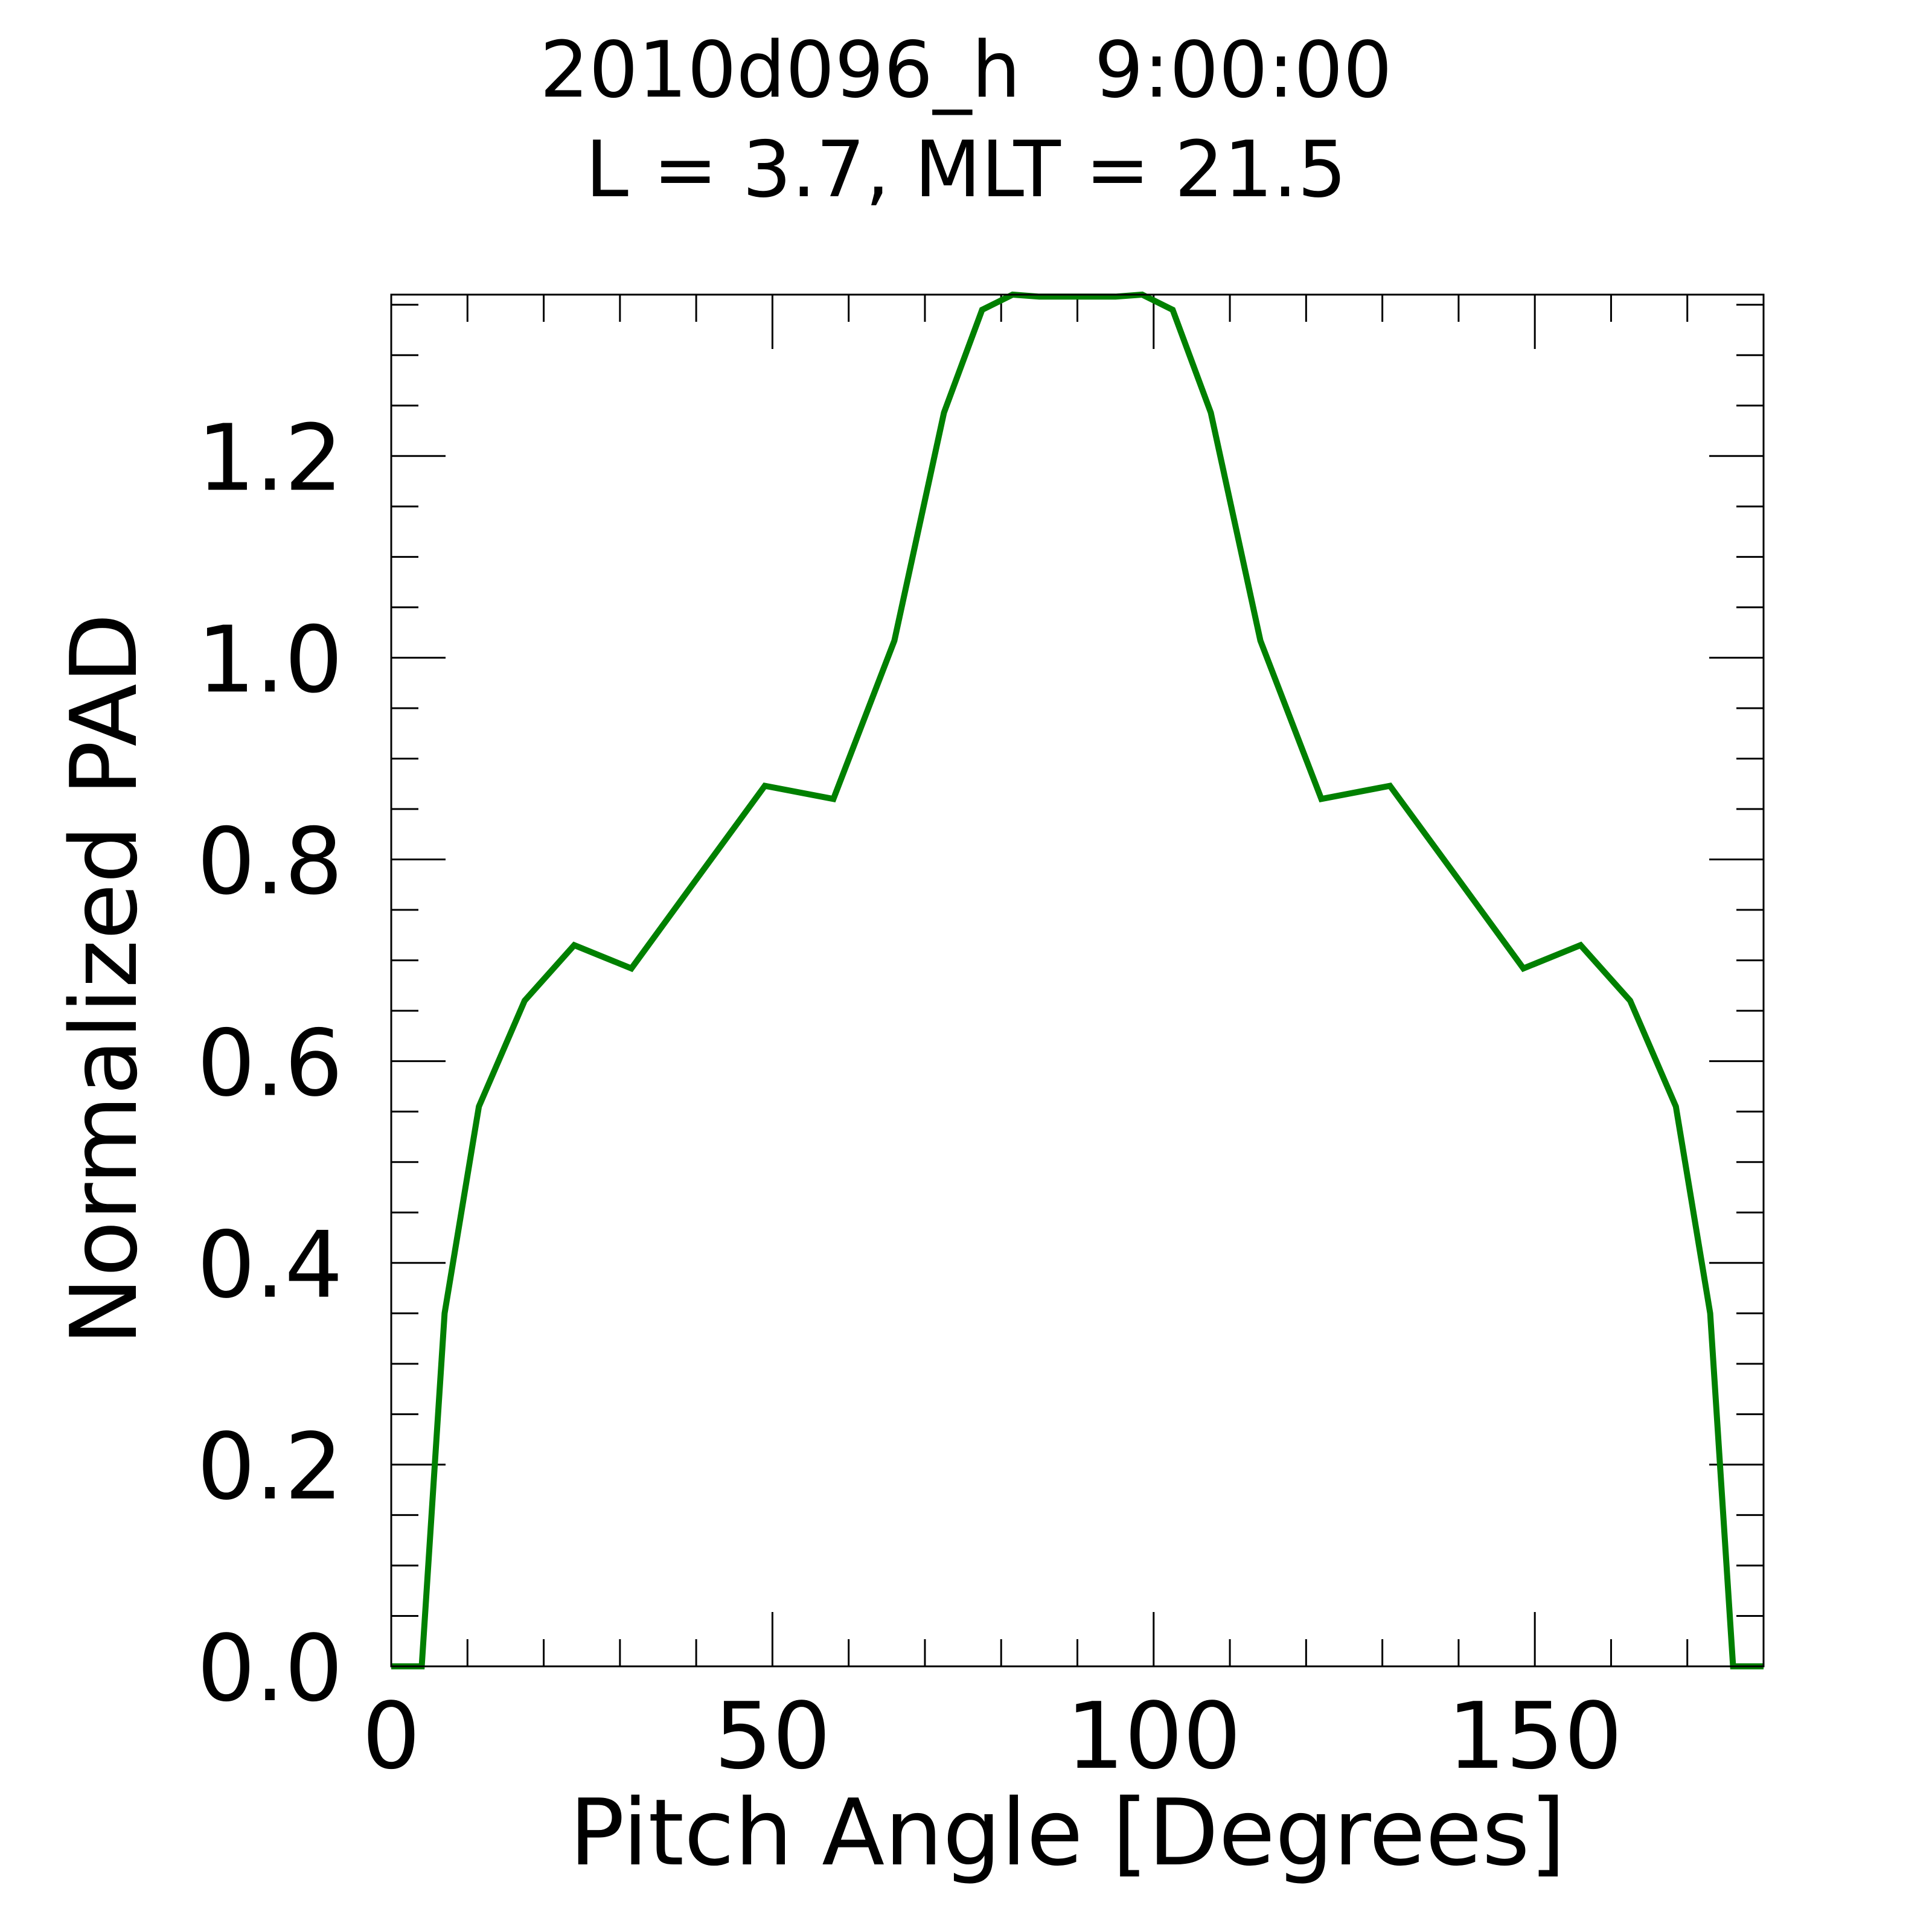 The image size is (1932, 1932). What do you see at coordinates (1154, 1736) in the screenshot?
I see `x-tick-label: 100` at bounding box center [1154, 1736].